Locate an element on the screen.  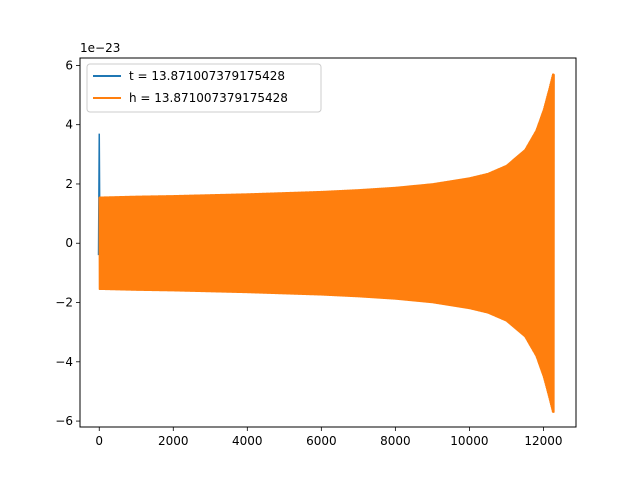
legend-label-t: t = 13.871007379175428 is located at coordinates (207, 76).